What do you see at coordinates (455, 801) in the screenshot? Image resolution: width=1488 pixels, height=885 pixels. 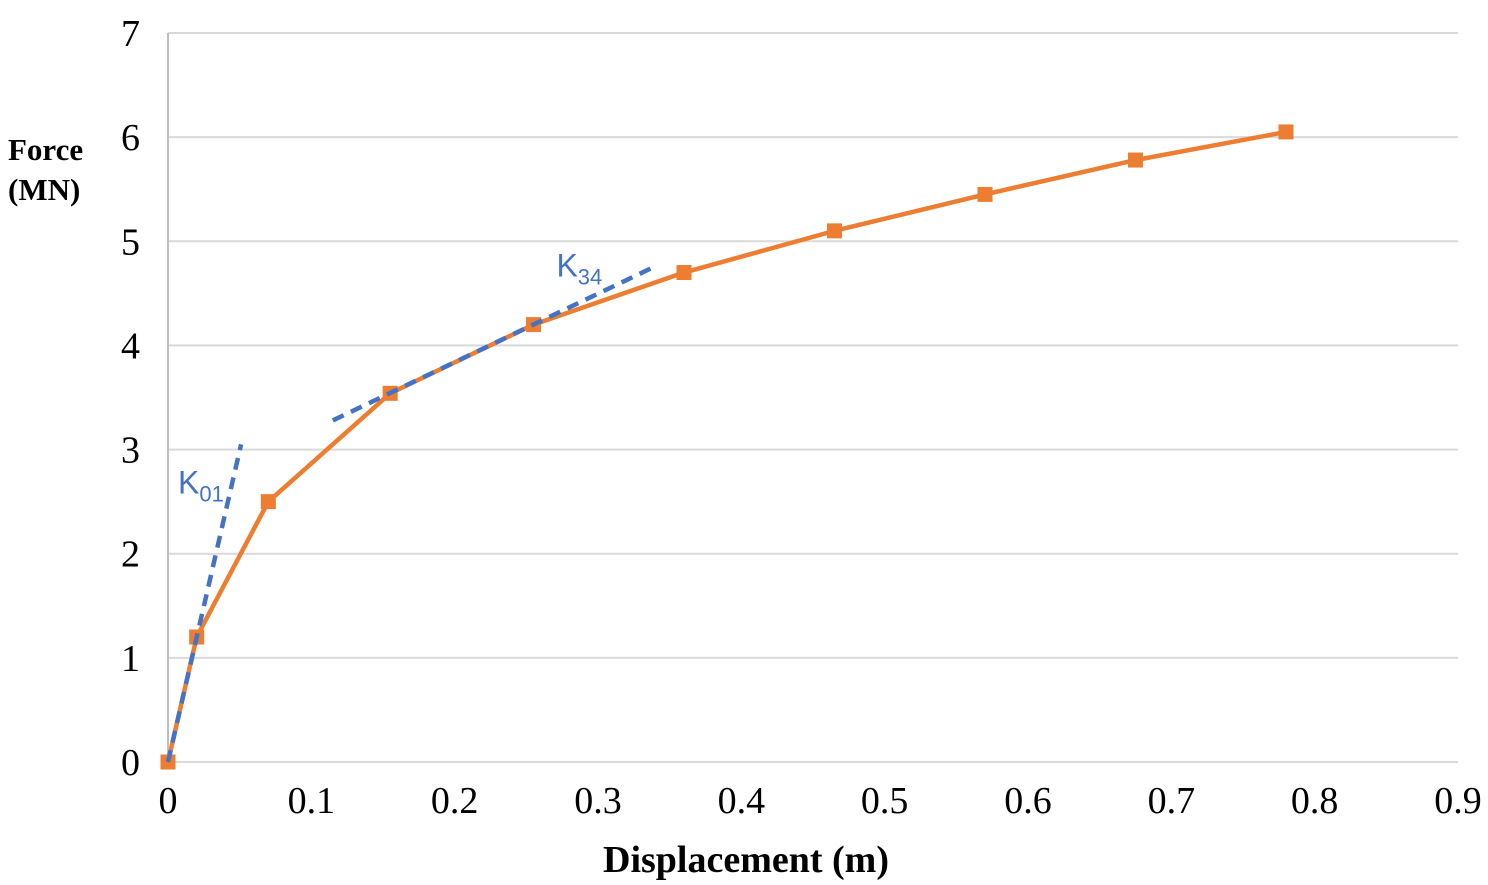 I see `x-tick-label-0.2: 0.2` at bounding box center [455, 801].